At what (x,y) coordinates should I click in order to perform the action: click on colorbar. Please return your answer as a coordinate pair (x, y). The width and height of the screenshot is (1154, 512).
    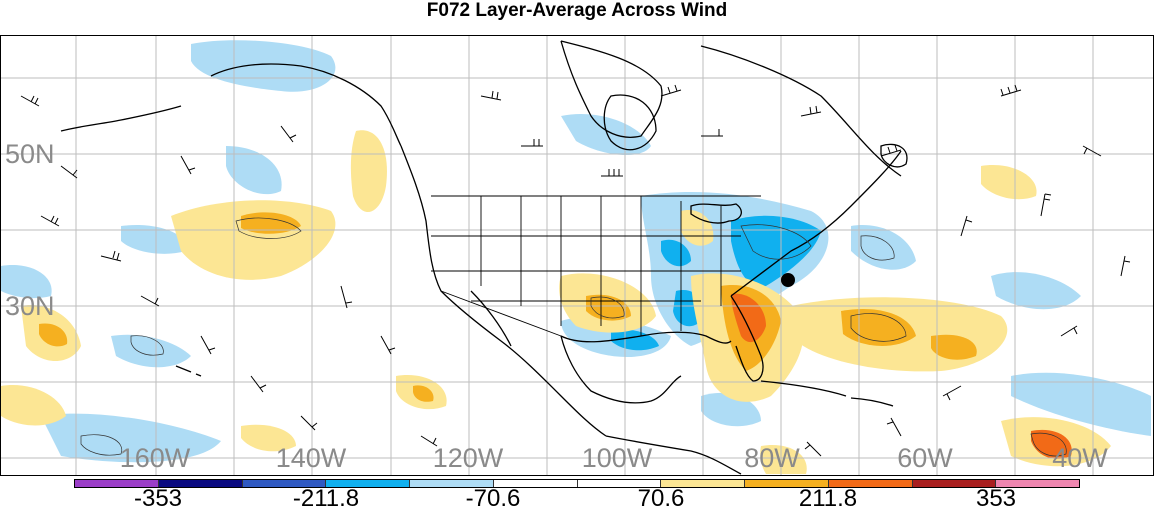
    Looking at the image, I should click on (577, 483).